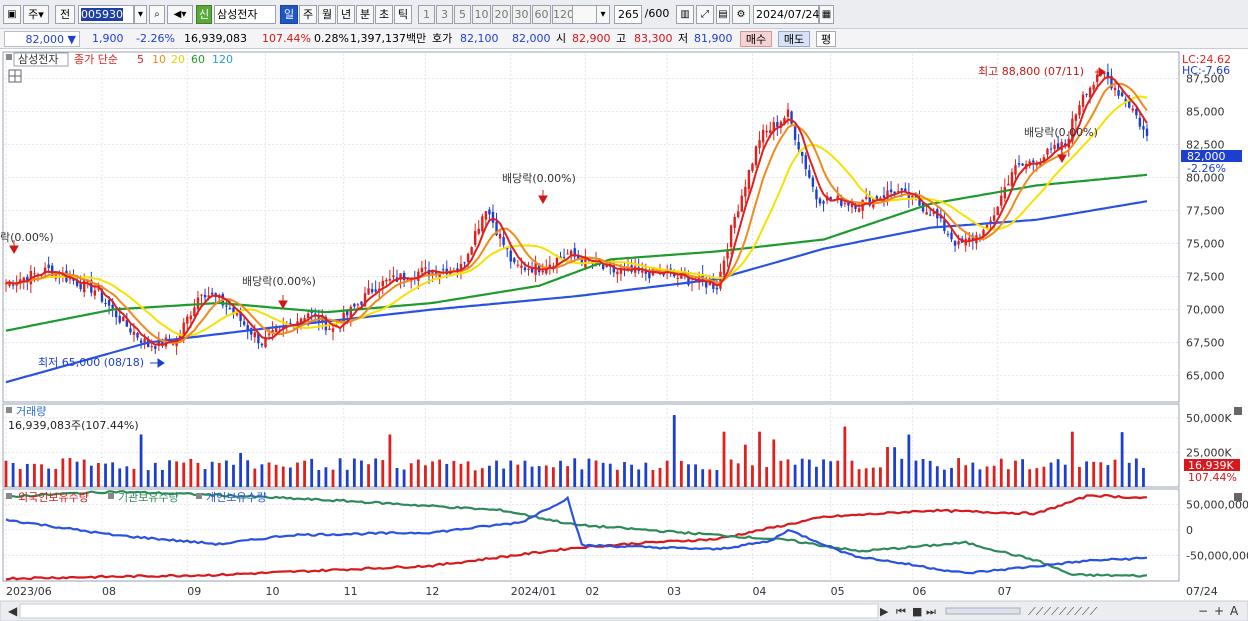 Image resolution: width=1248 pixels, height=621 pixels. I want to click on price-tick-label: 77,500, so click(1205, 210).